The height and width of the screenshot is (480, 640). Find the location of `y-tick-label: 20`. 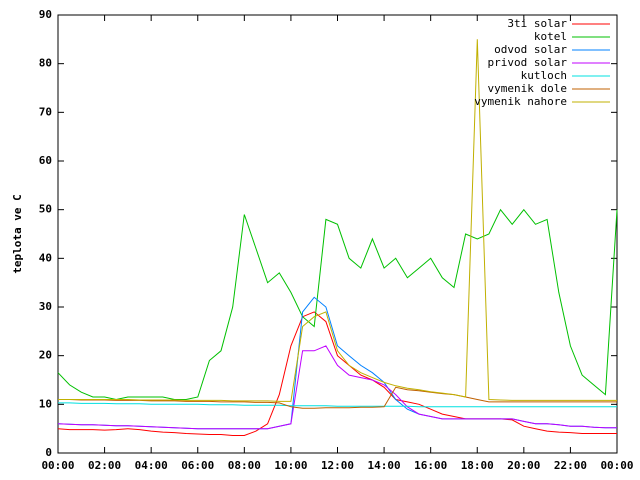

y-tick-label: 20 is located at coordinates (45, 355).